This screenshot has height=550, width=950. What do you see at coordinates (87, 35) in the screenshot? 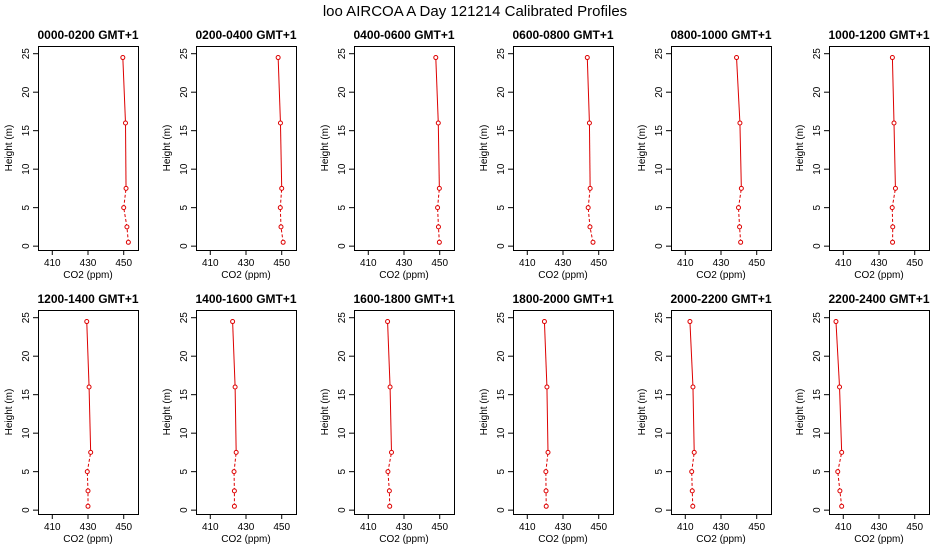
I see `panel-title: 0000-0200 GMT+1` at bounding box center [87, 35].